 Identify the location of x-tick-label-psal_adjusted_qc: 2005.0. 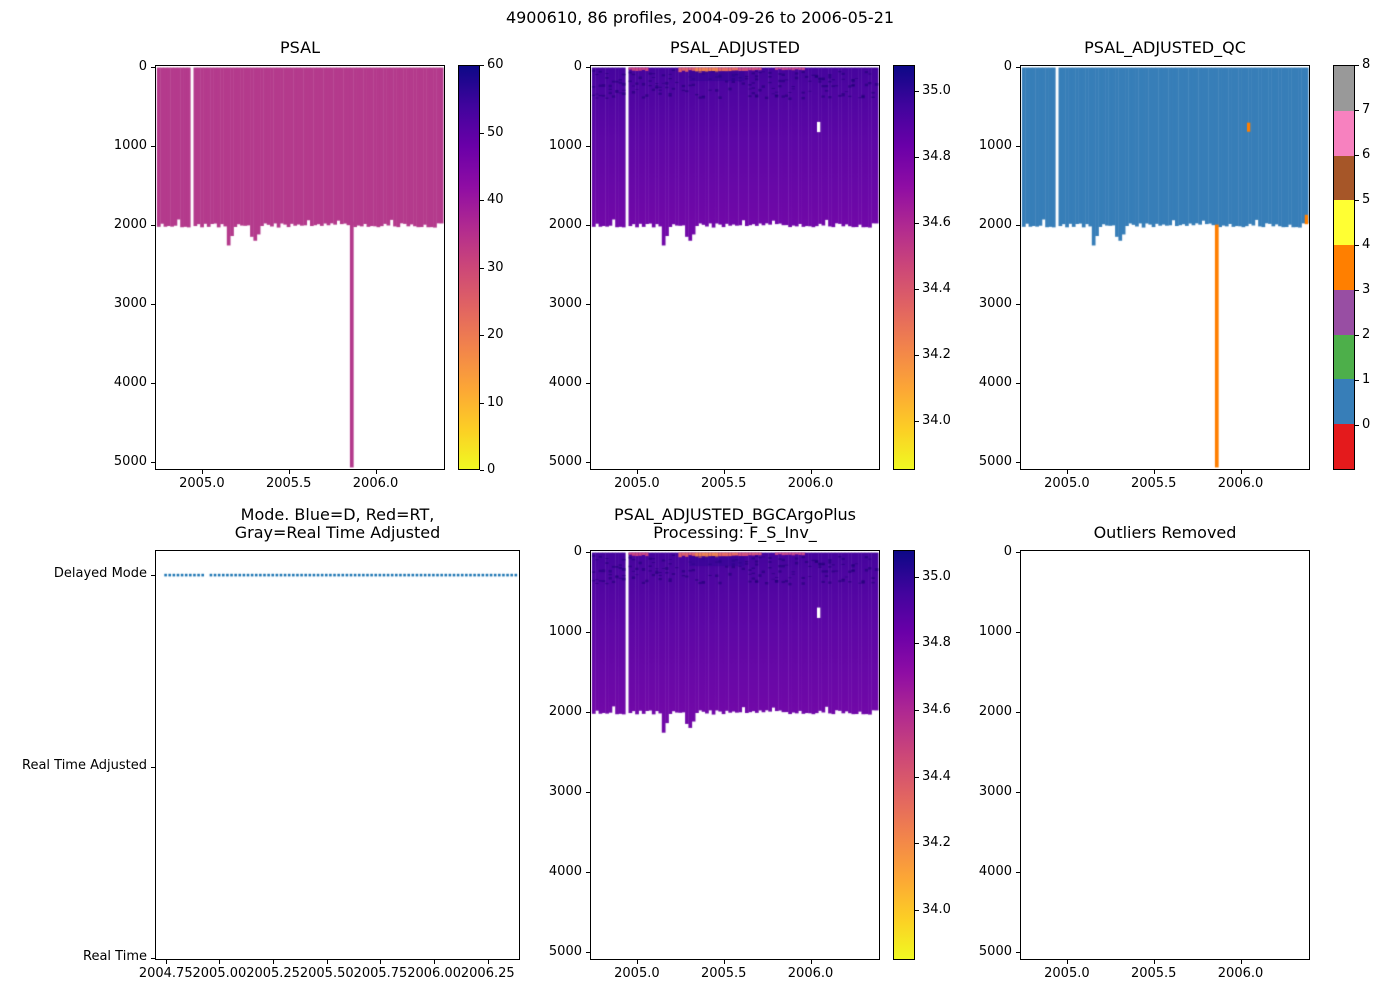
(1067, 483).